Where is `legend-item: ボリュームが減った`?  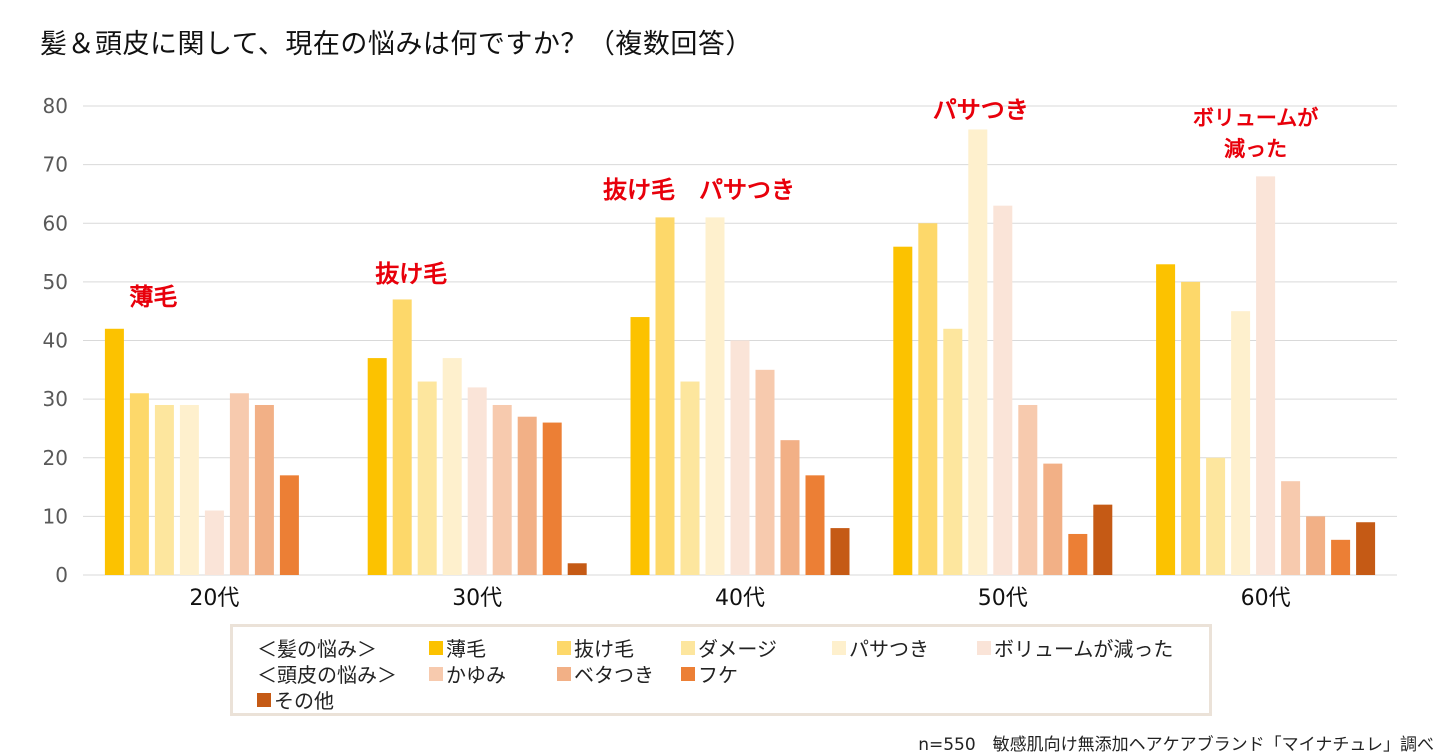
legend-item: ボリュームが減った is located at coordinates (1075, 647).